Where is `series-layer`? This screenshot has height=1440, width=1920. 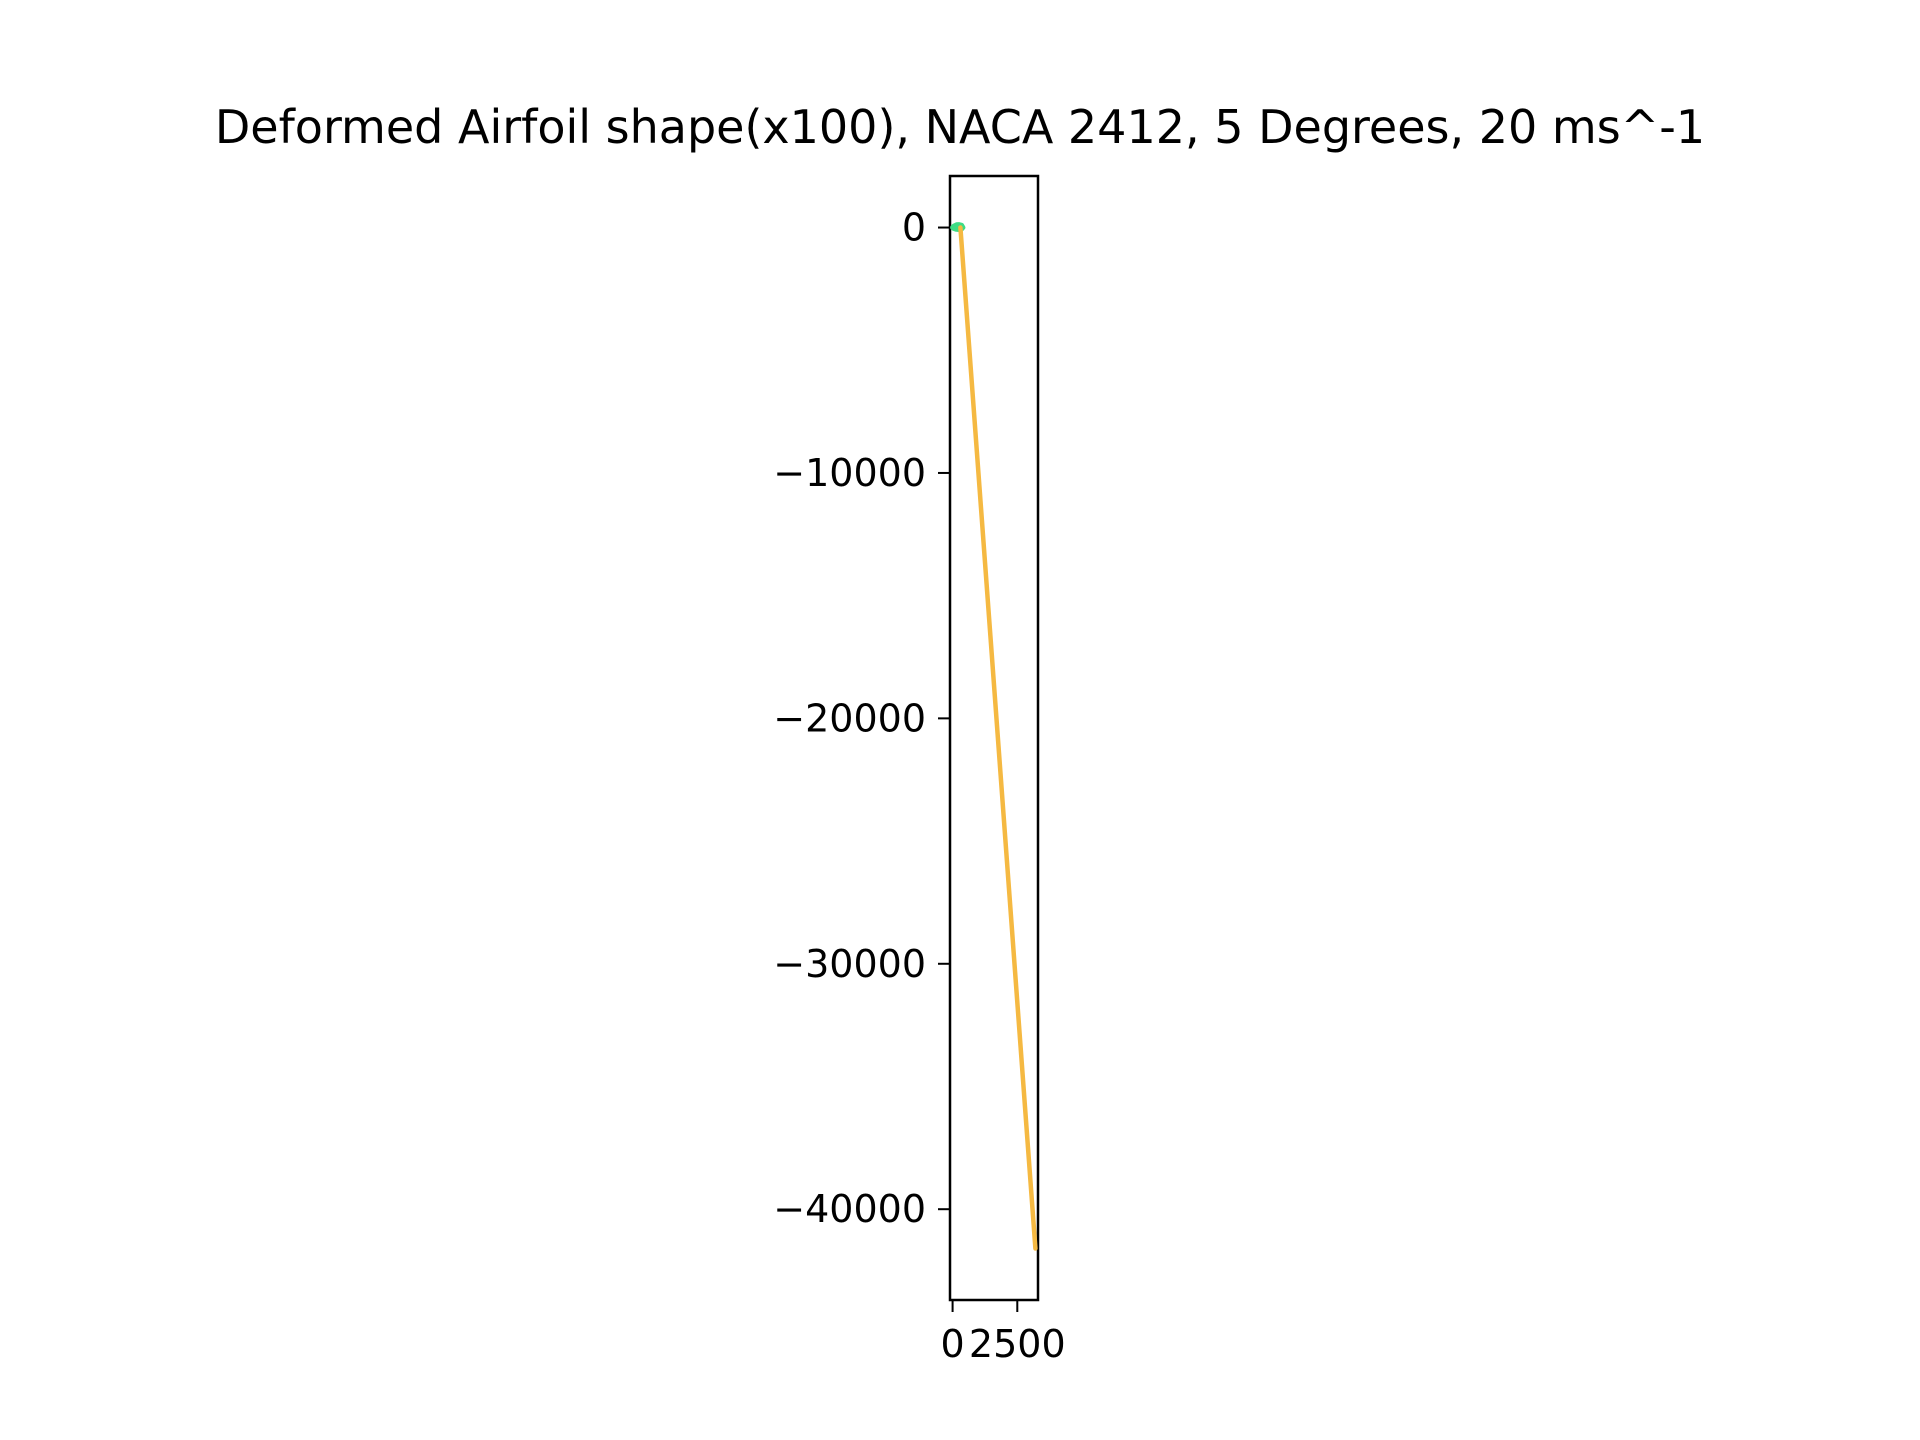
series-layer is located at coordinates (994, 736).